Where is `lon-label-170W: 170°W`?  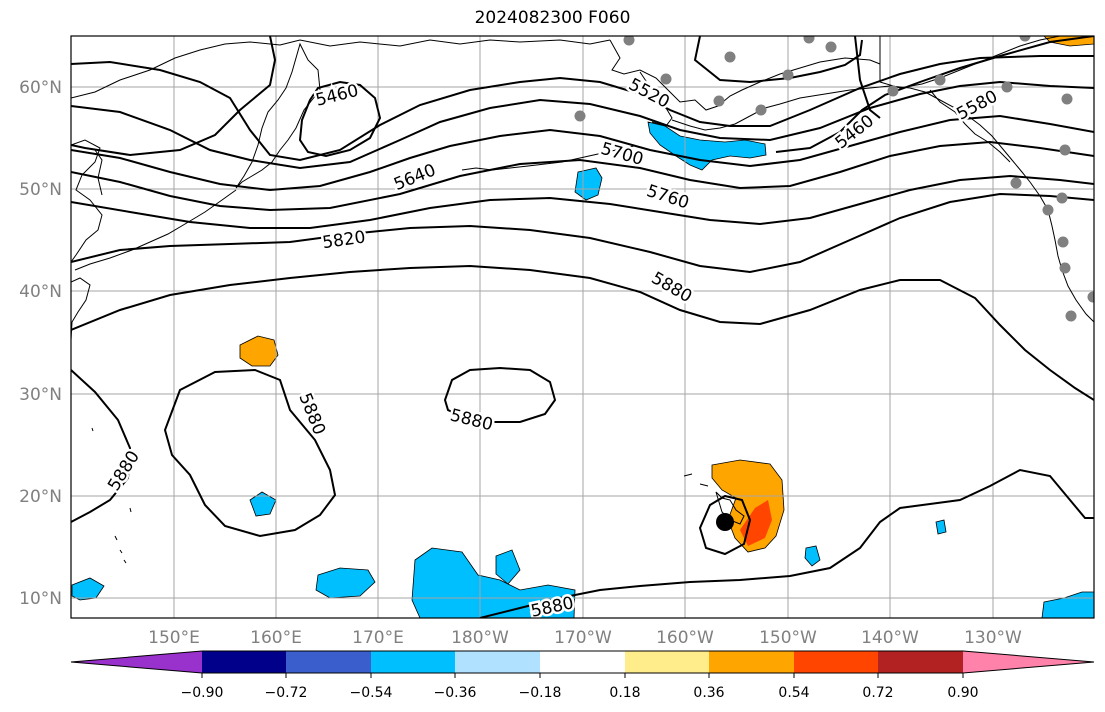 lon-label-170W: 170°W is located at coordinates (583, 638).